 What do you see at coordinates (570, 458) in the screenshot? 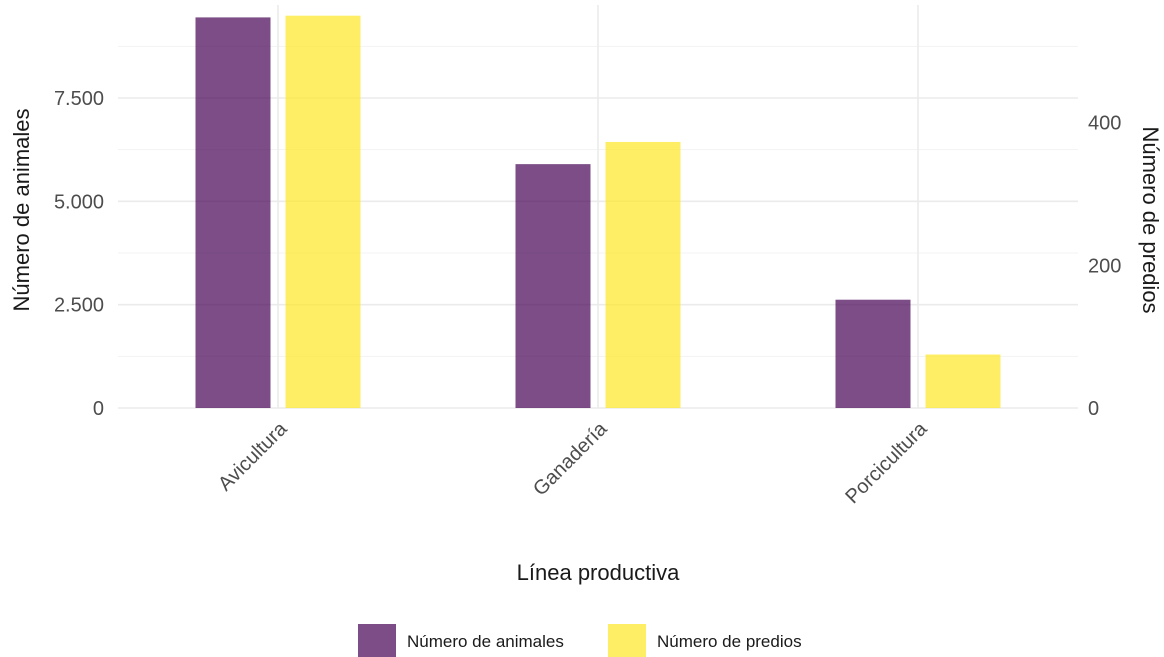
I see `x-tick-label: Ganadería` at bounding box center [570, 458].